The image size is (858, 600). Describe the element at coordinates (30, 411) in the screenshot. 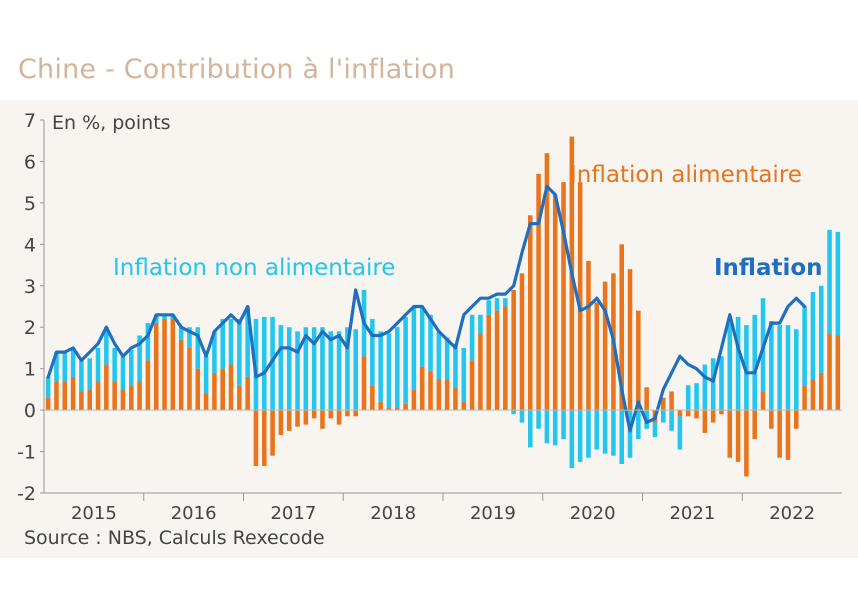

I see `y-tick-label: 0` at that location.